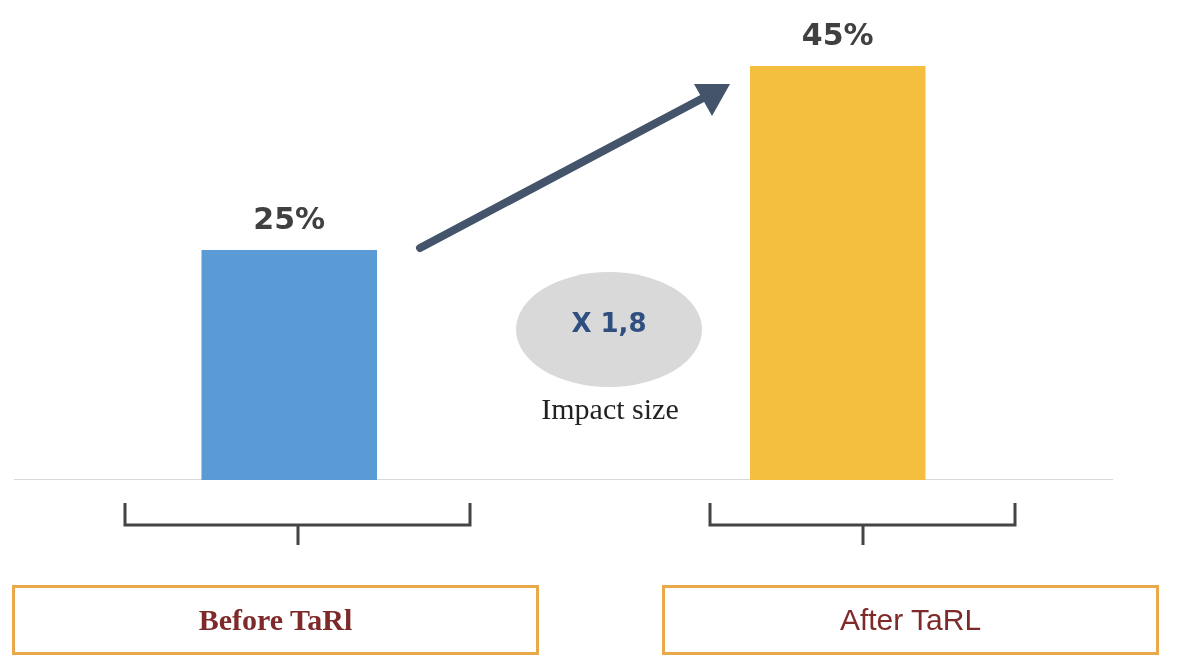  What do you see at coordinates (275, 620) in the screenshot?
I see `x-tick-label: Before TaRl` at bounding box center [275, 620].